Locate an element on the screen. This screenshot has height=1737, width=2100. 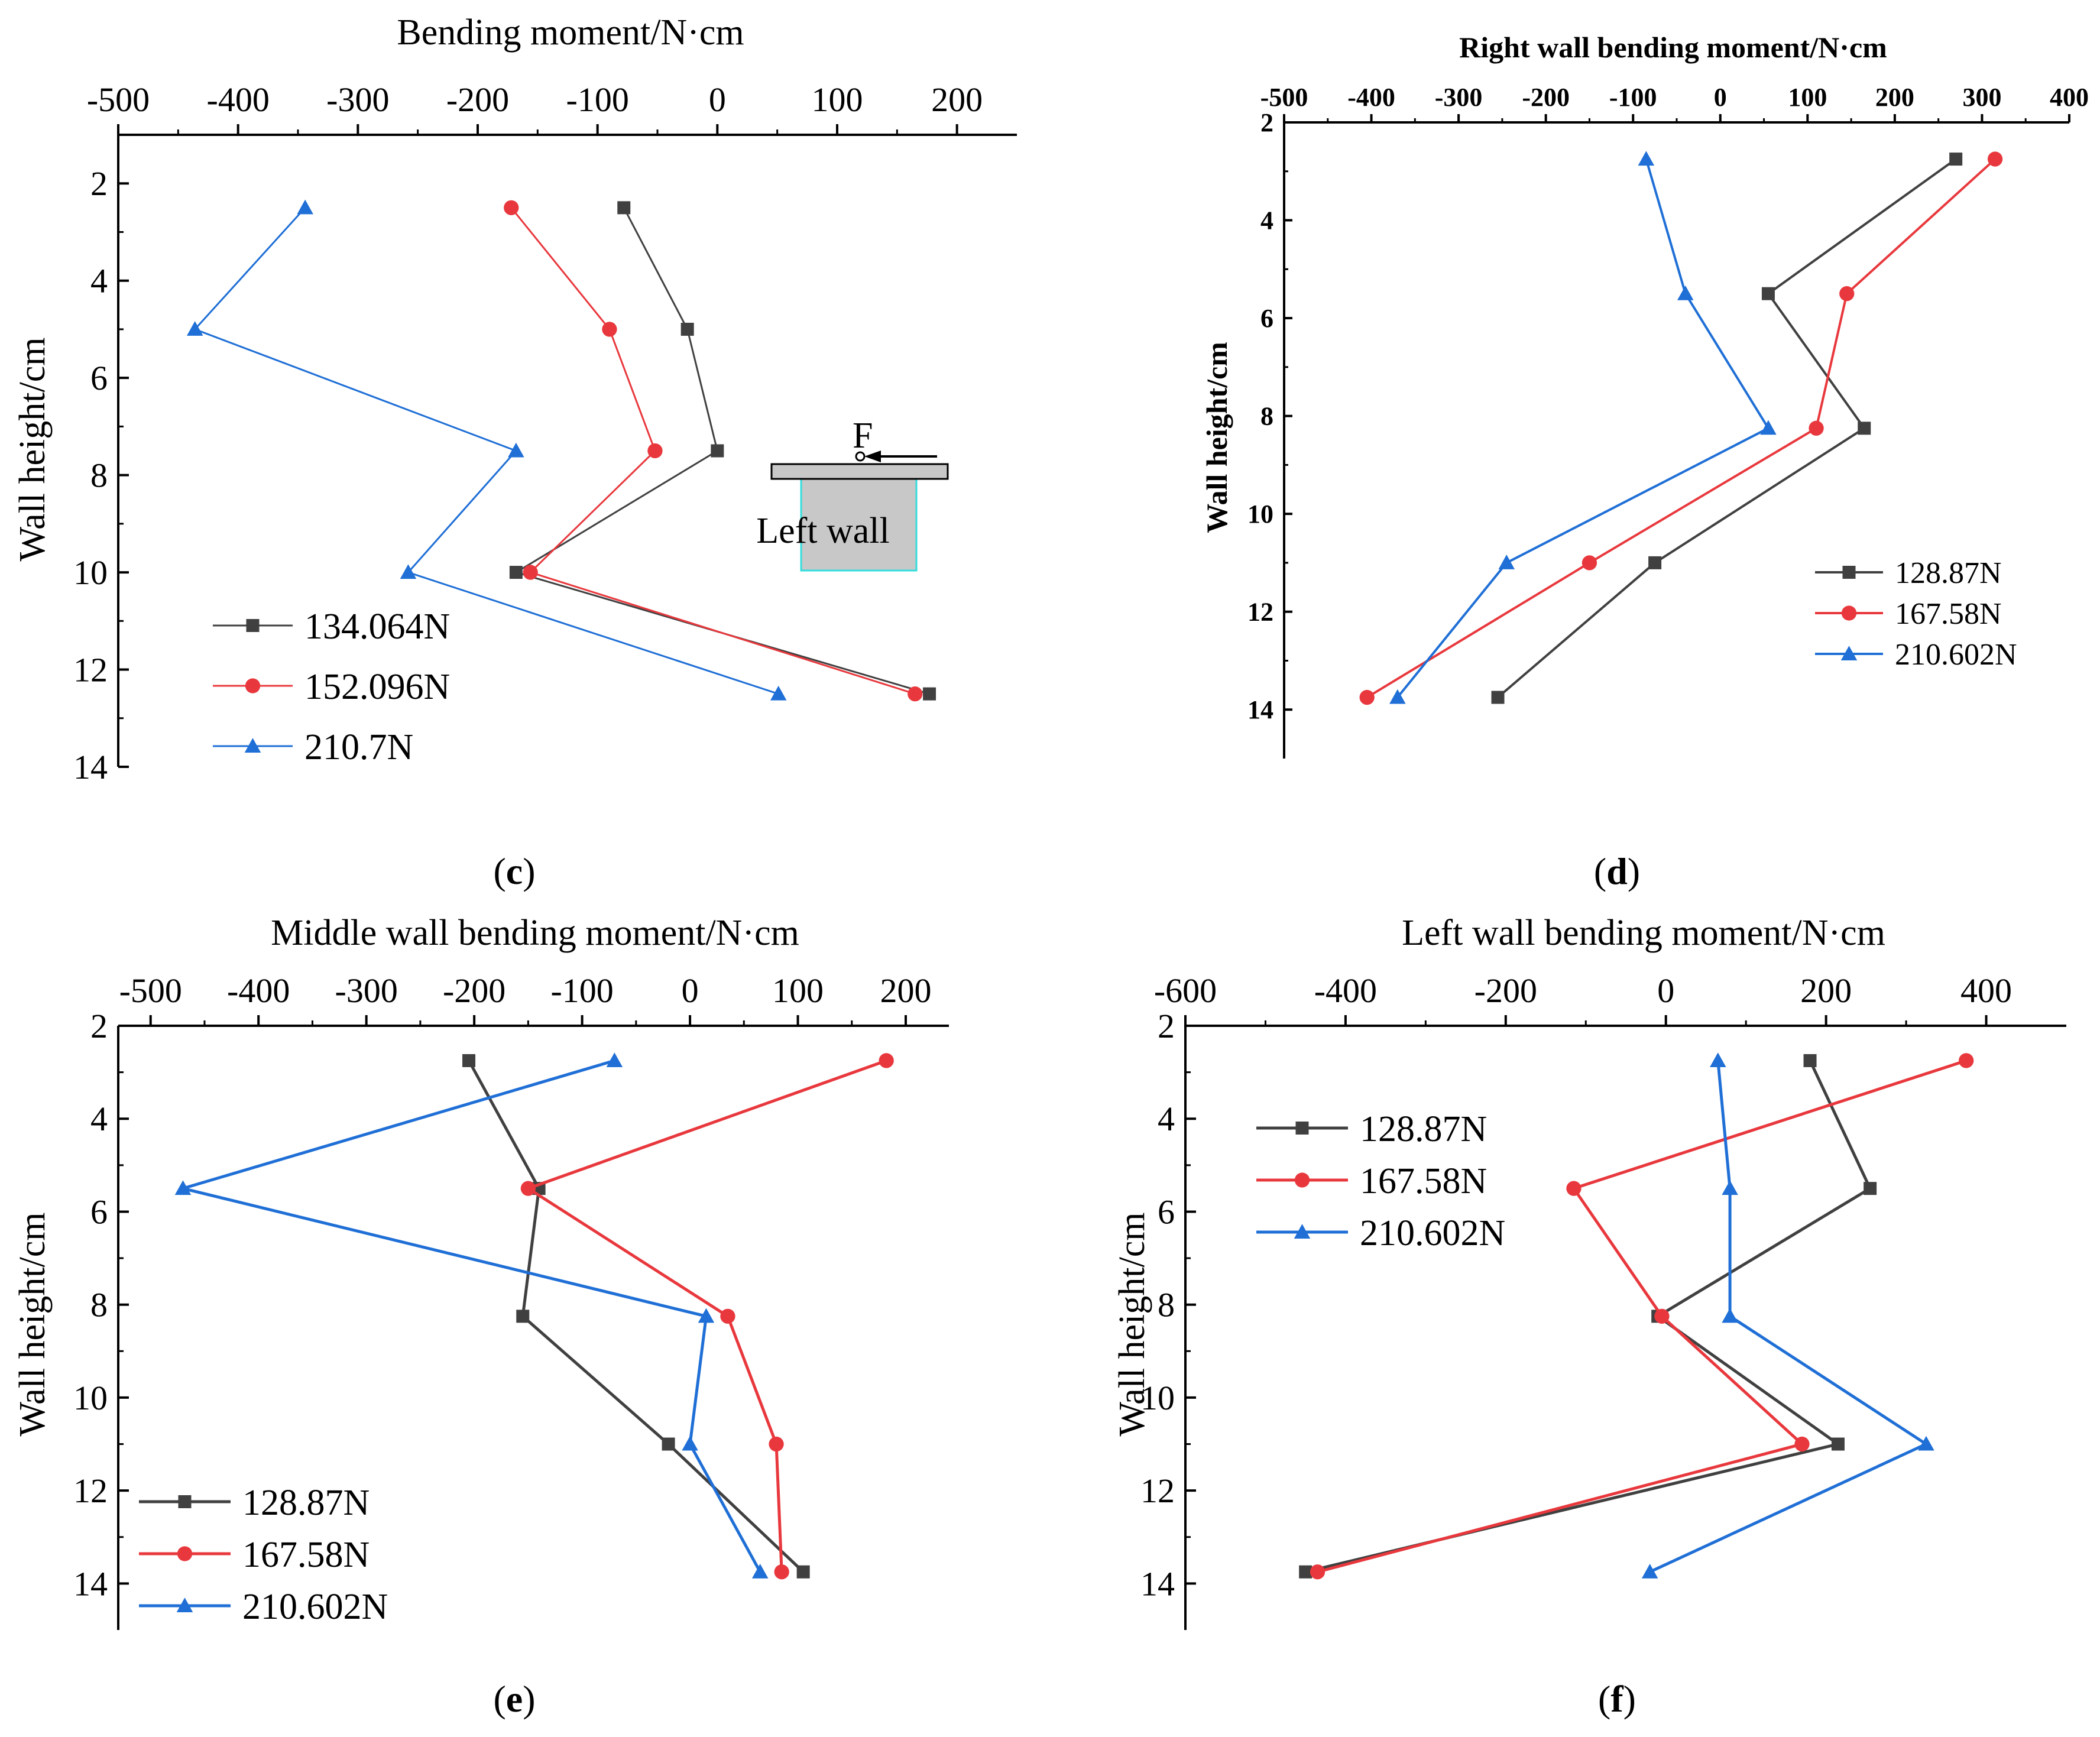
panel-f-x-tick-label: -600 is located at coordinates (1185, 990).